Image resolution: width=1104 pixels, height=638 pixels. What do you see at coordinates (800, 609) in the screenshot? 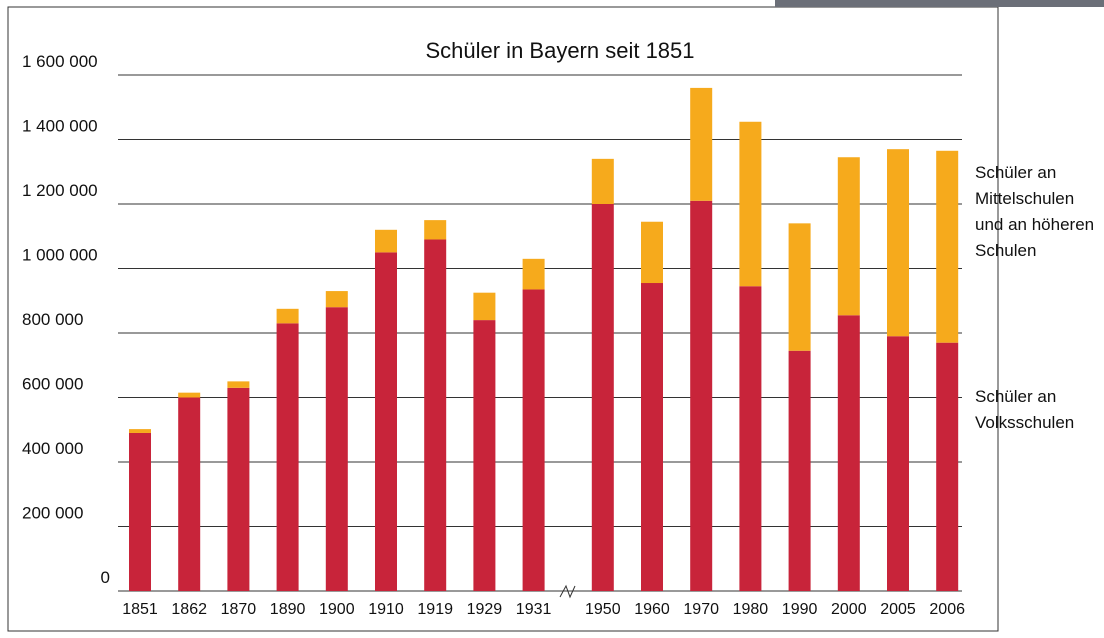
I see `x-tick-label: 1990` at bounding box center [800, 609].